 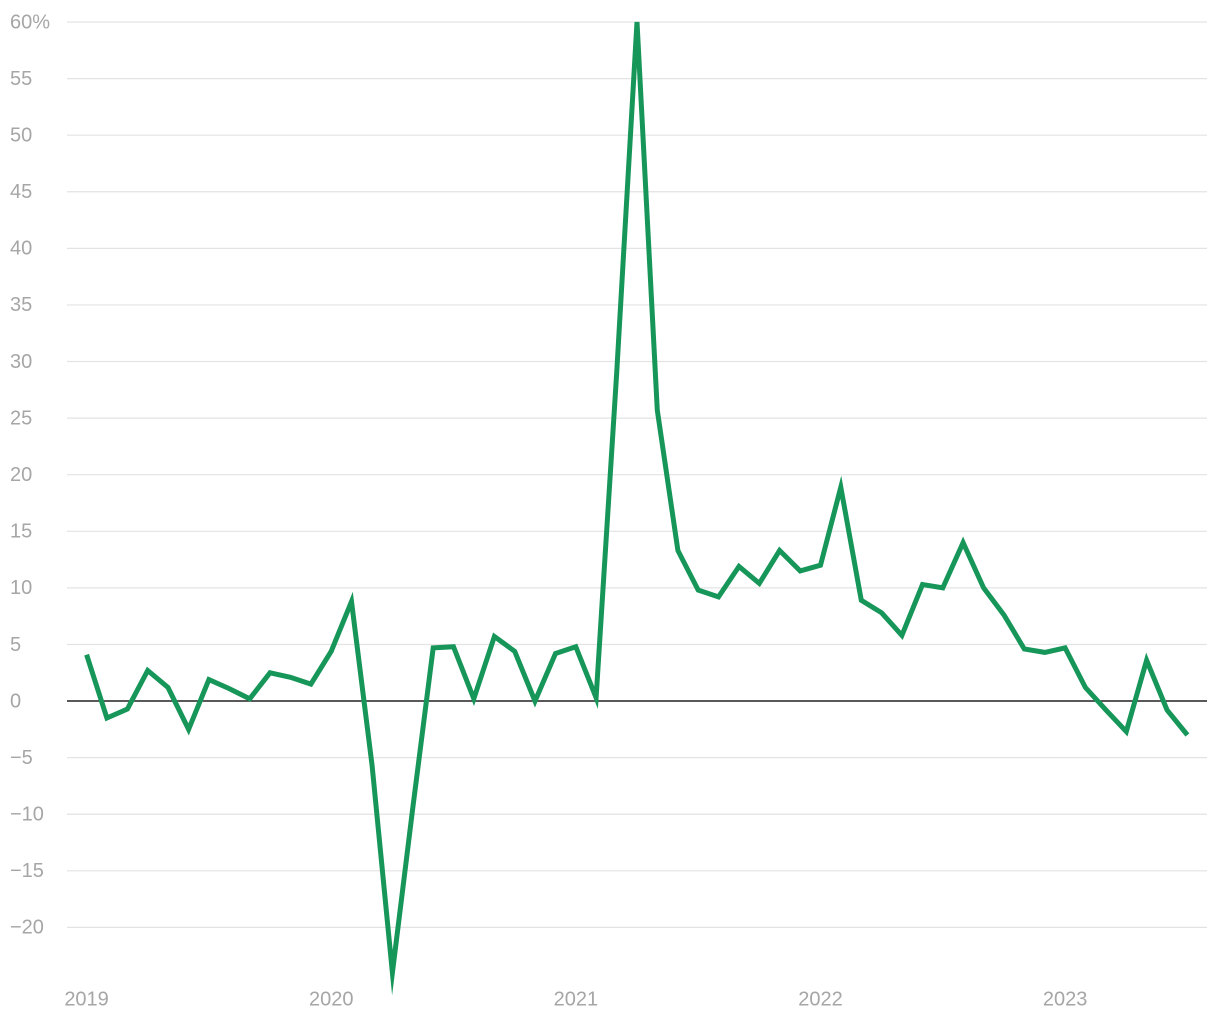 What do you see at coordinates (21, 192) in the screenshot?
I see `y-tick-label: 45` at bounding box center [21, 192].